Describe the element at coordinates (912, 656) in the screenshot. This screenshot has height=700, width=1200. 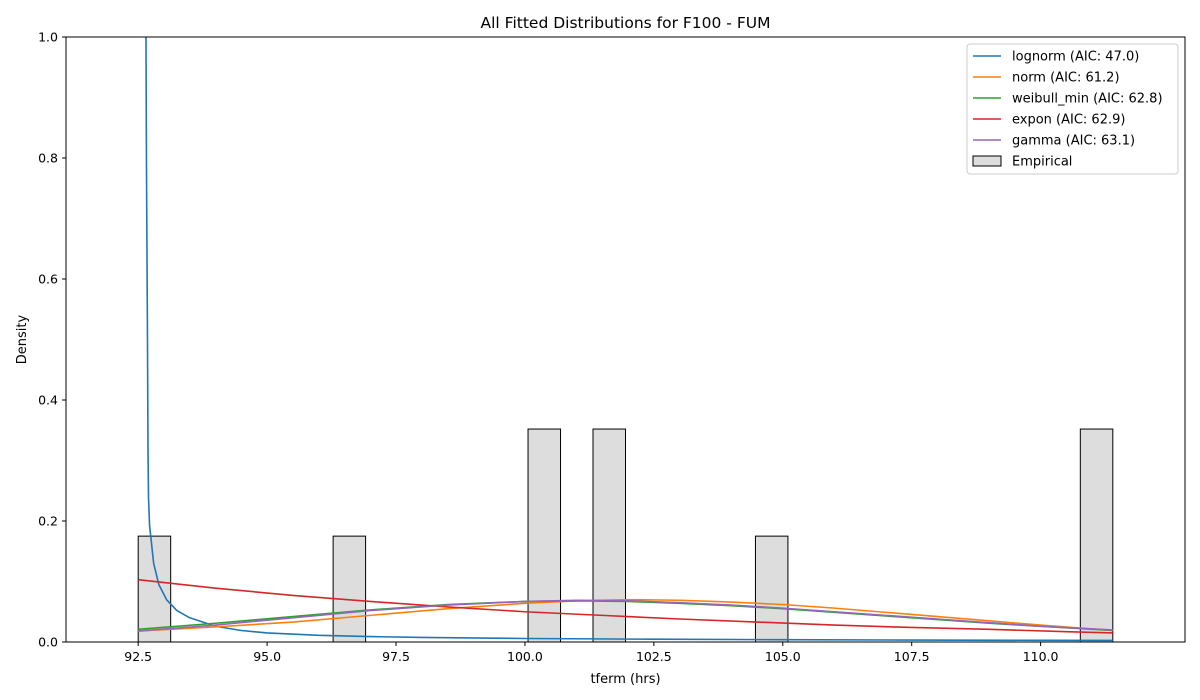
I see `x-tick-label: 107.5` at that location.